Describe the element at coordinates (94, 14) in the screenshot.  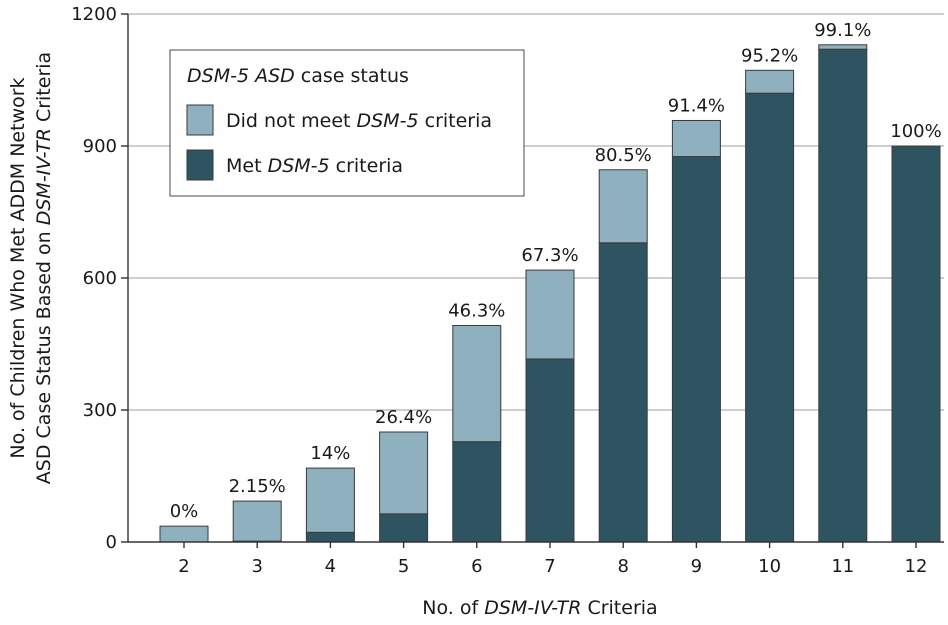
I see `y-tick-label-1200: 1200` at that location.